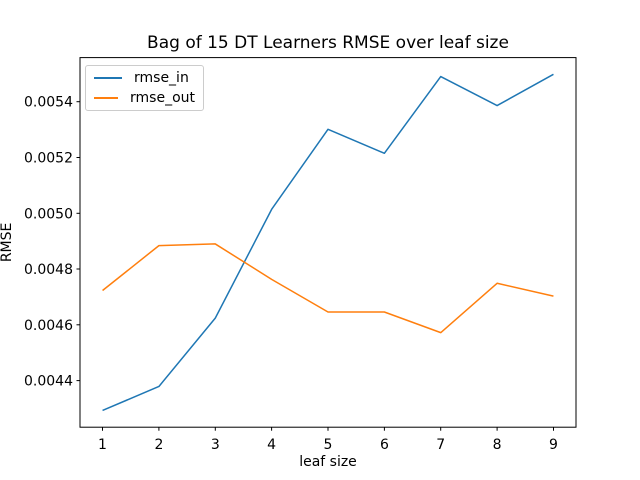 The image size is (640, 480). What do you see at coordinates (48, 326) in the screenshot?
I see `y-tick-label: 0.0046` at bounding box center [48, 326].